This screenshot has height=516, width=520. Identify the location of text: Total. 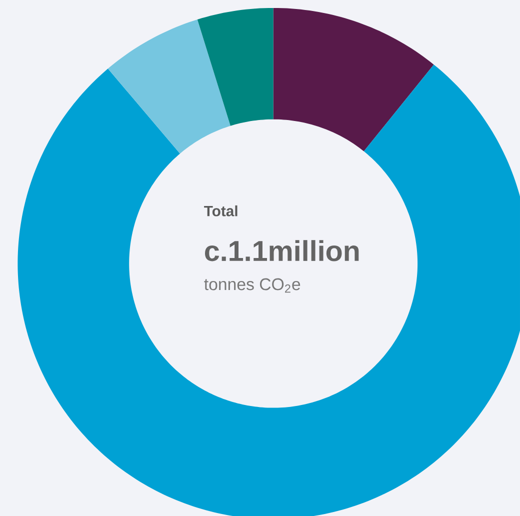
(221, 210).